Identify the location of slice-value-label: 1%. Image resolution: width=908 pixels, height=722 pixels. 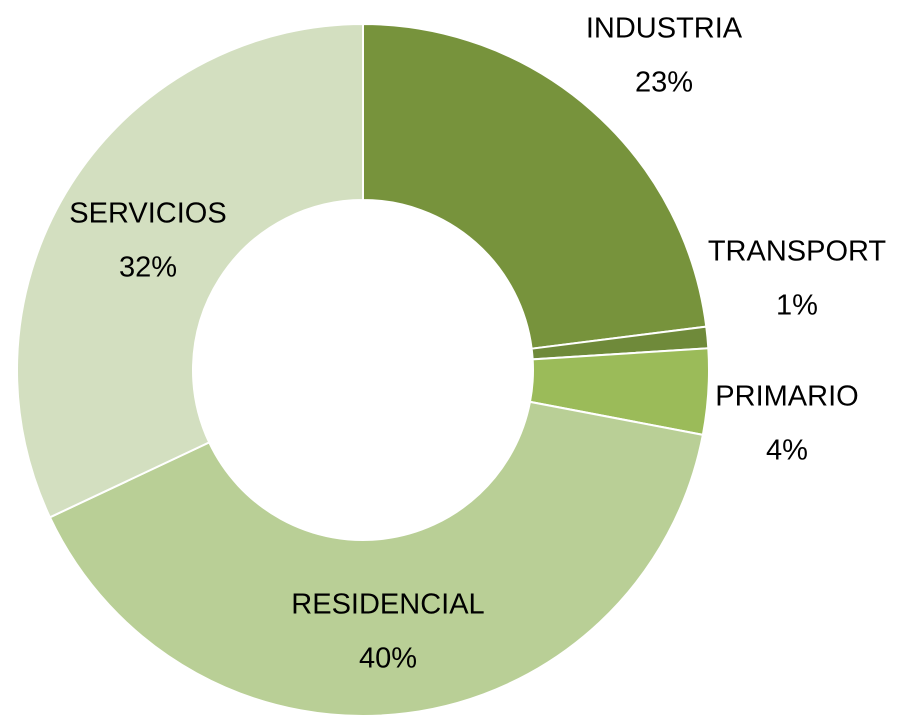
(797, 306).